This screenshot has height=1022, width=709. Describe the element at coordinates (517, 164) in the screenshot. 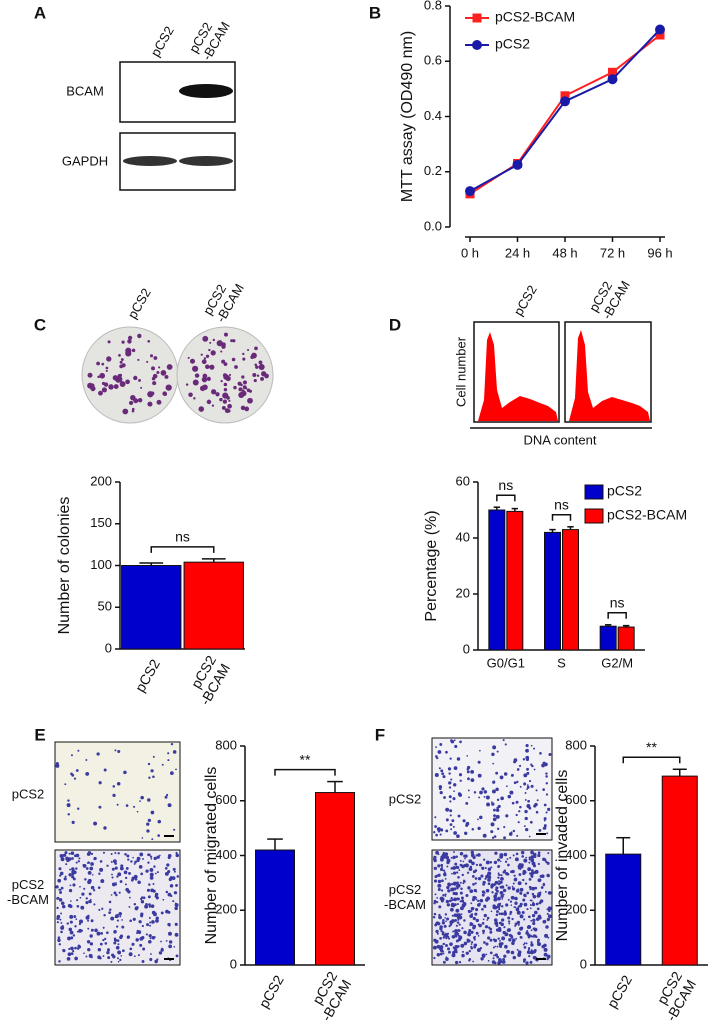

I see `point` at that location.